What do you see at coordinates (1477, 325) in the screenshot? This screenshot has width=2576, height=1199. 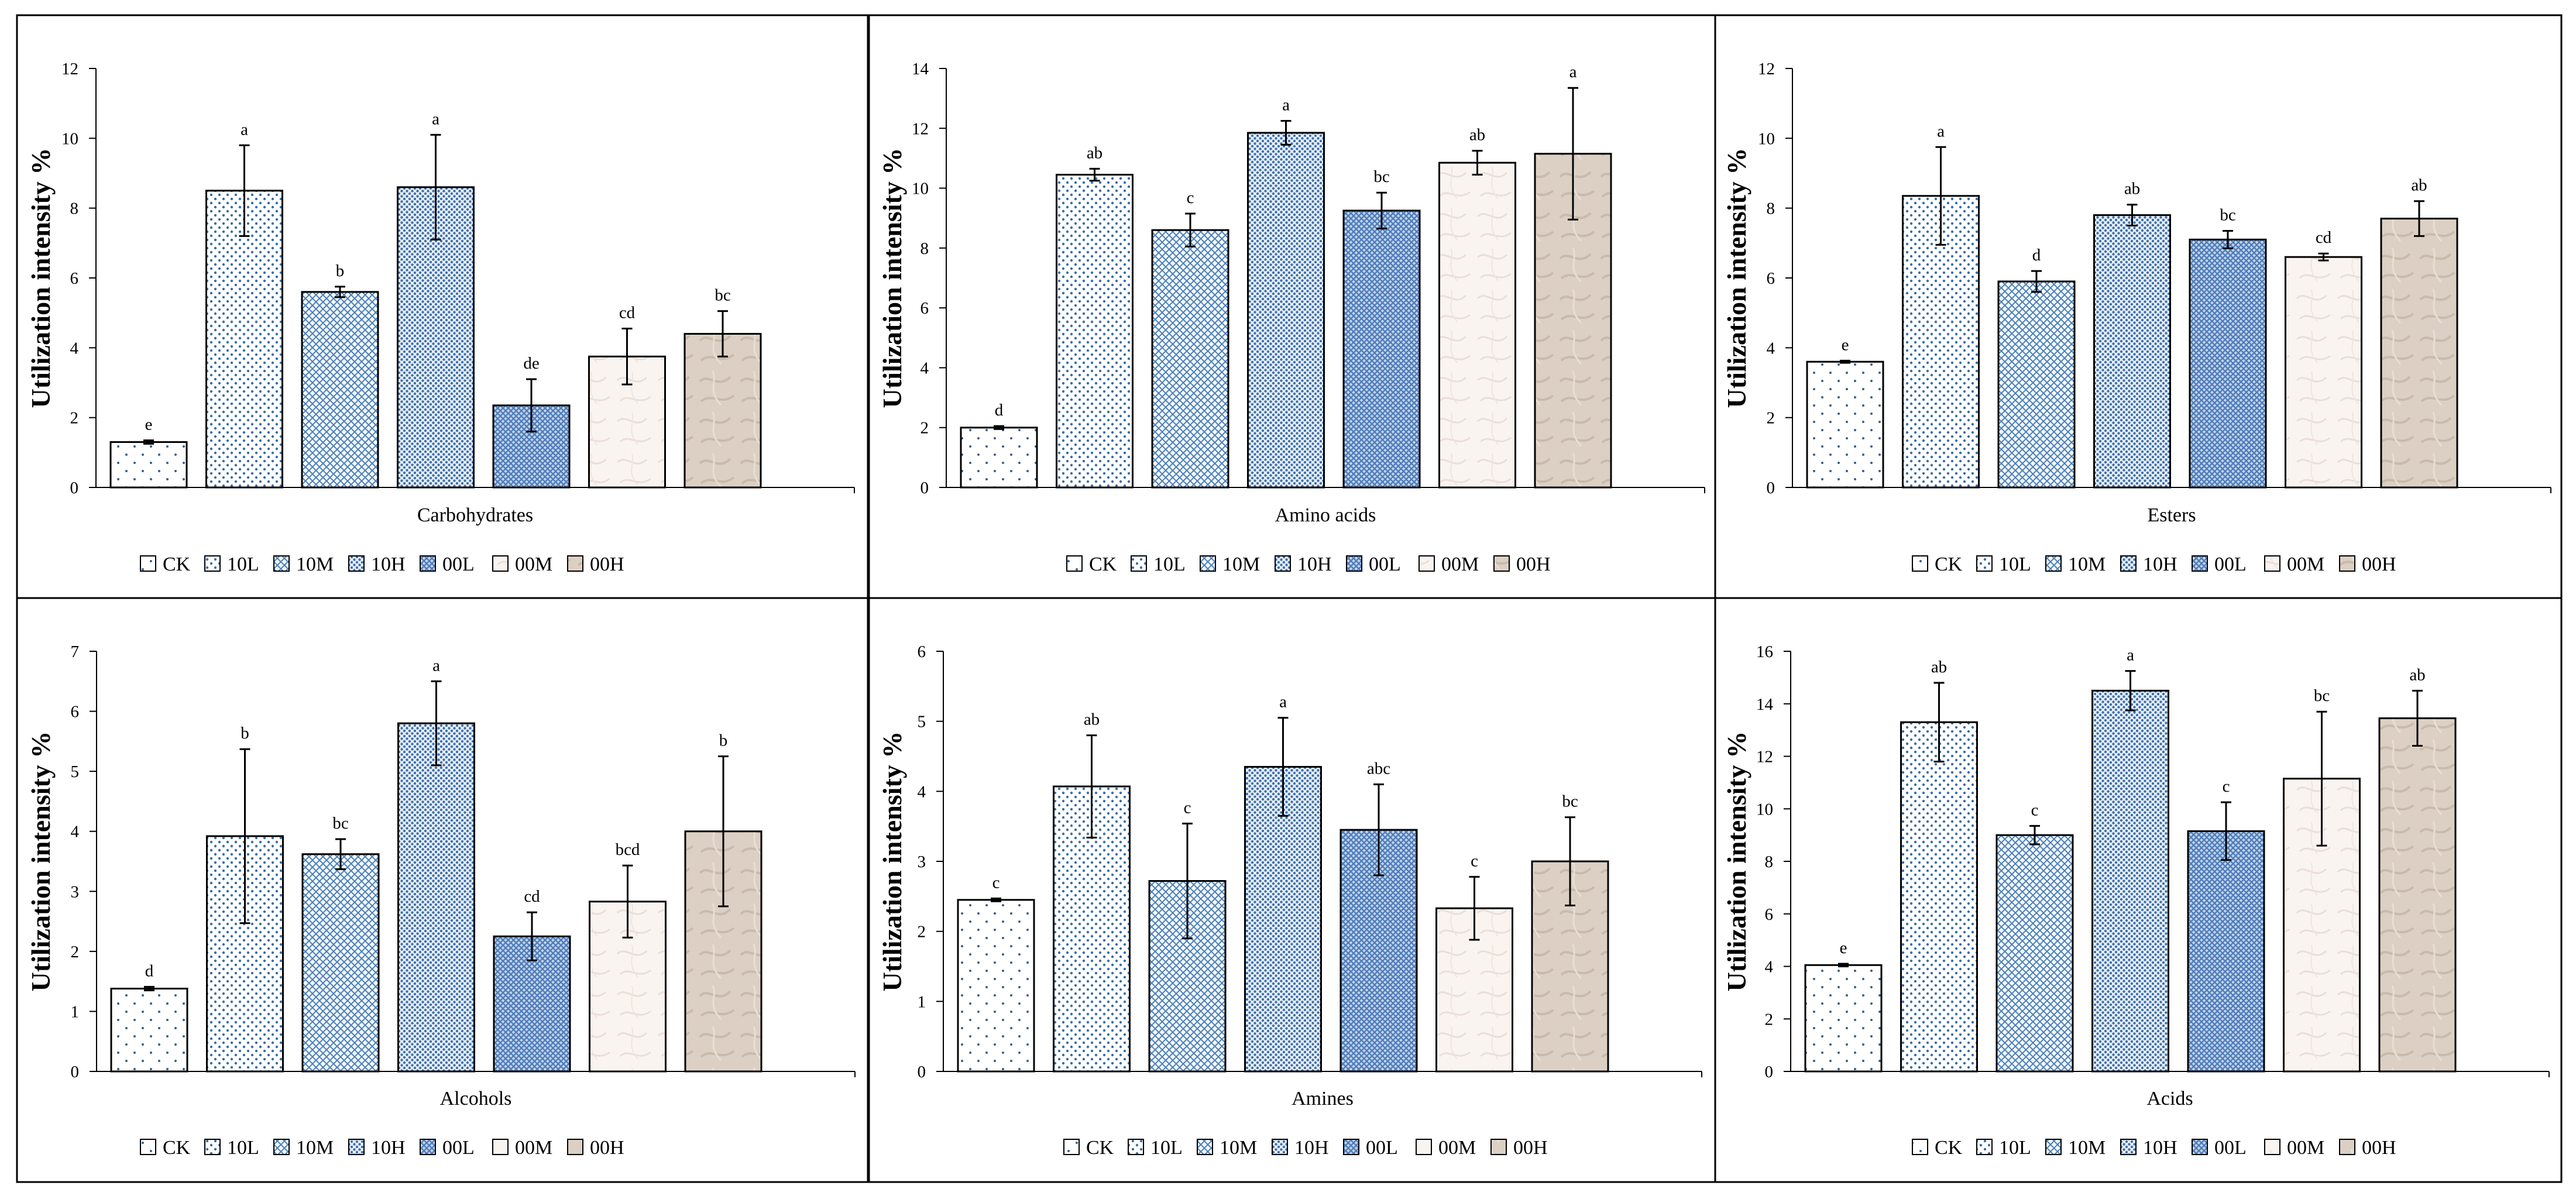 I see `bar-00m` at bounding box center [1477, 325].